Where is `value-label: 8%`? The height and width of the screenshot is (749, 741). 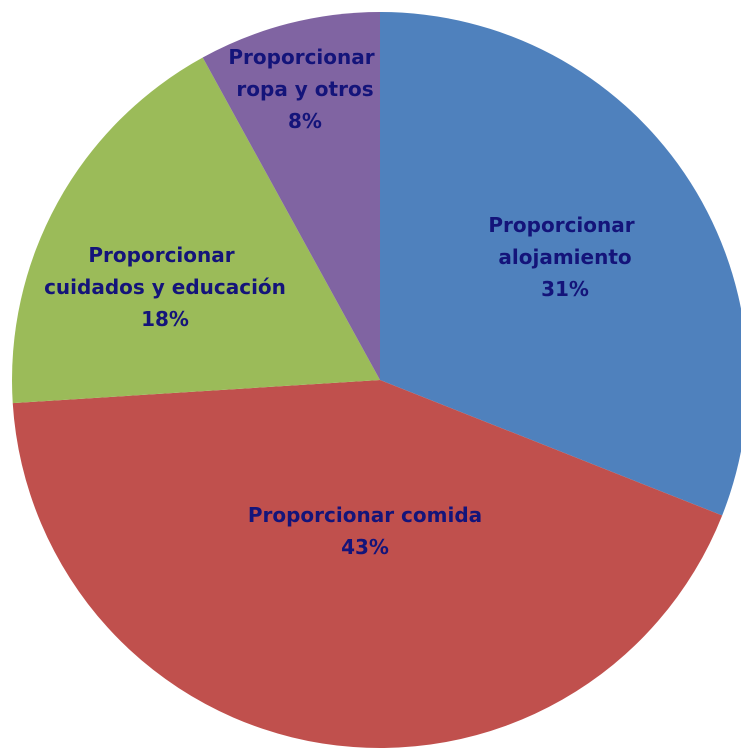
value-label: 8% is located at coordinates (305, 121).